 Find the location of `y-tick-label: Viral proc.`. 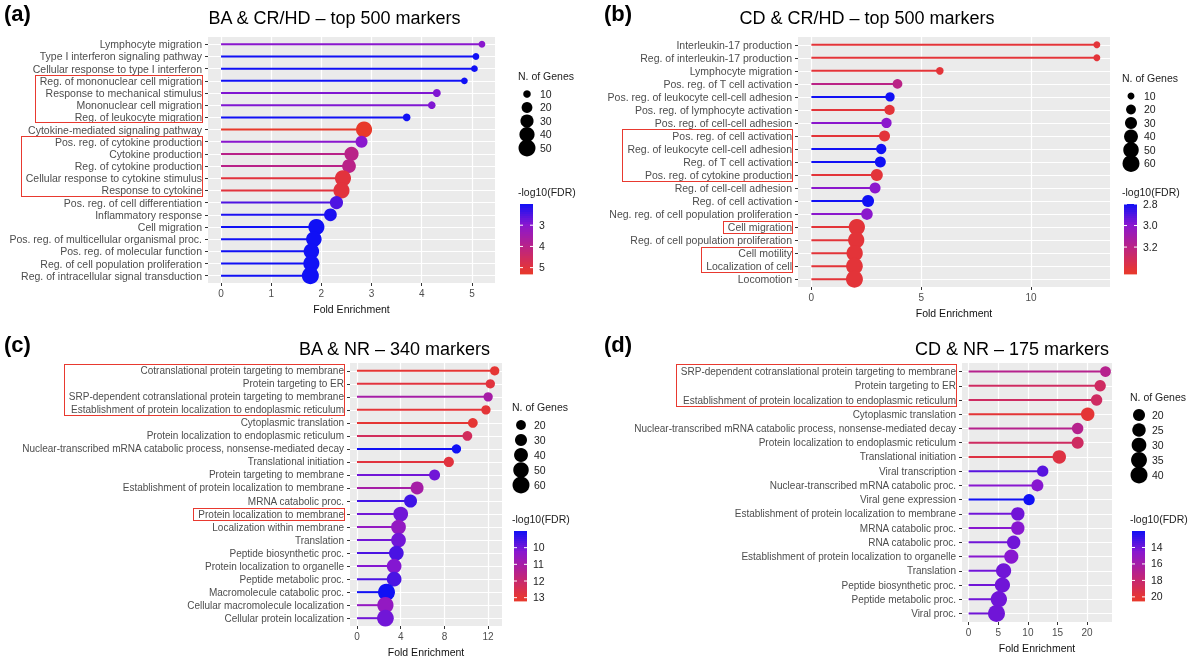

y-tick-label: Viral proc. is located at coordinates (933, 613).